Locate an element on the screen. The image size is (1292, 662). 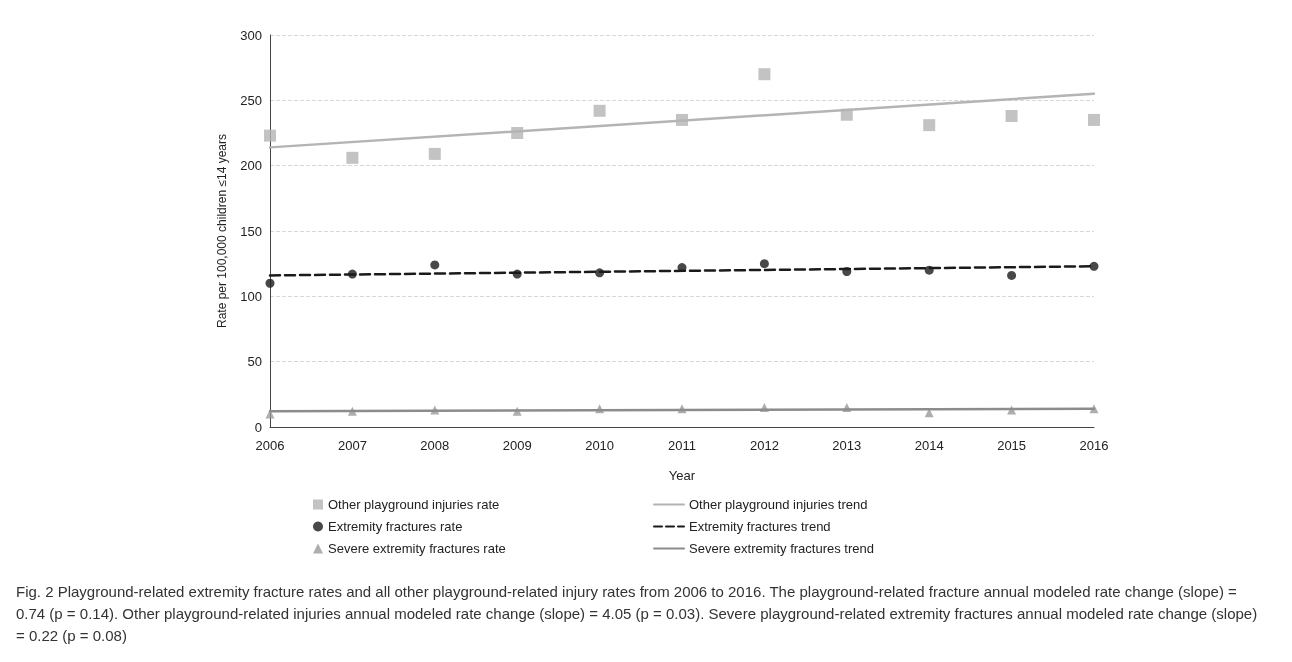
y-axis-title: Rate per 100,000 children ≤14 years is located at coordinates (222, 231).